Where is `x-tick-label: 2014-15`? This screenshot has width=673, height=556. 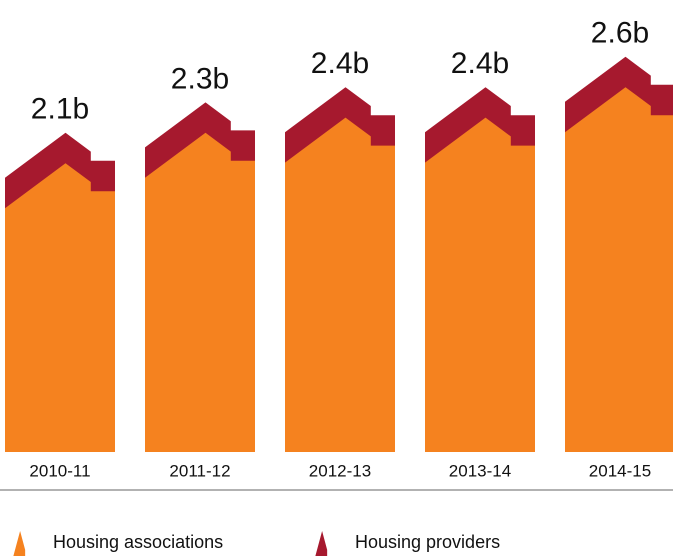
x-tick-label: 2014-15 is located at coordinates (620, 470).